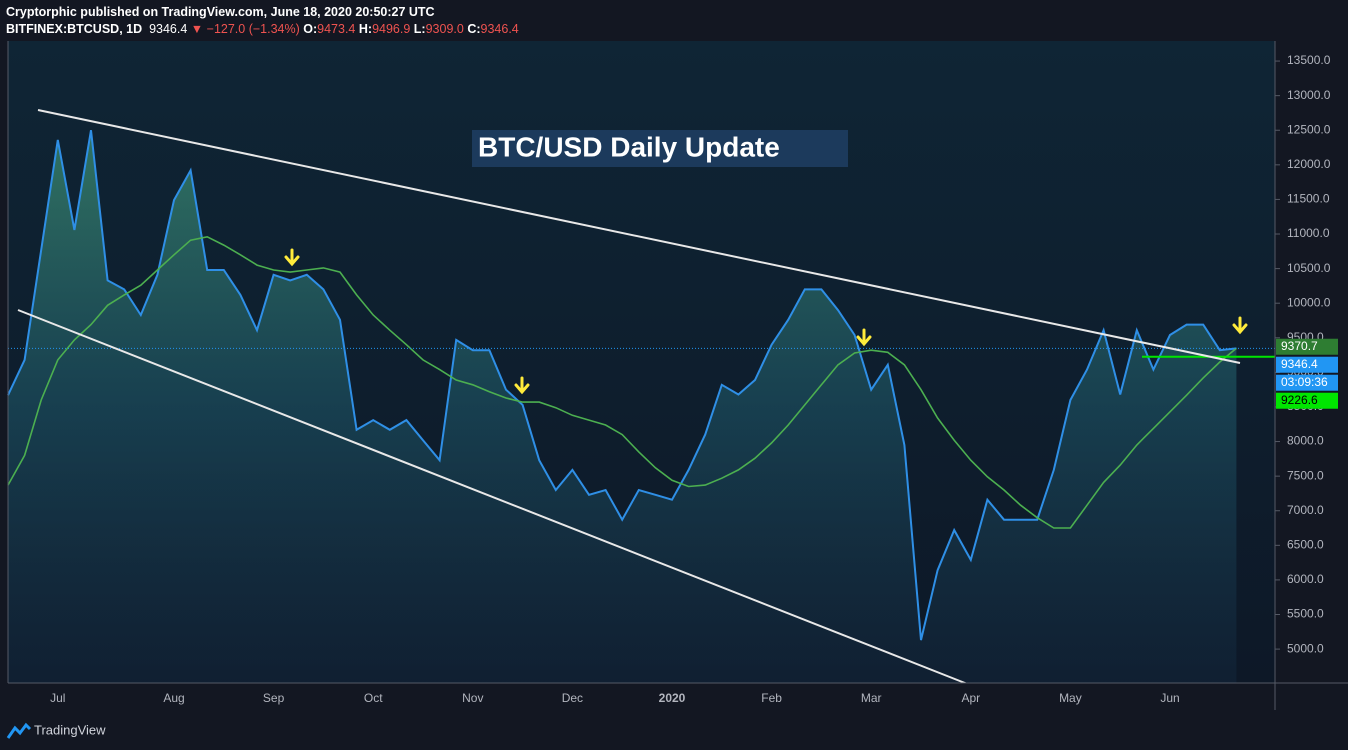  I want to click on change: ▼ −127.0 (−1.34%), so click(245, 29).